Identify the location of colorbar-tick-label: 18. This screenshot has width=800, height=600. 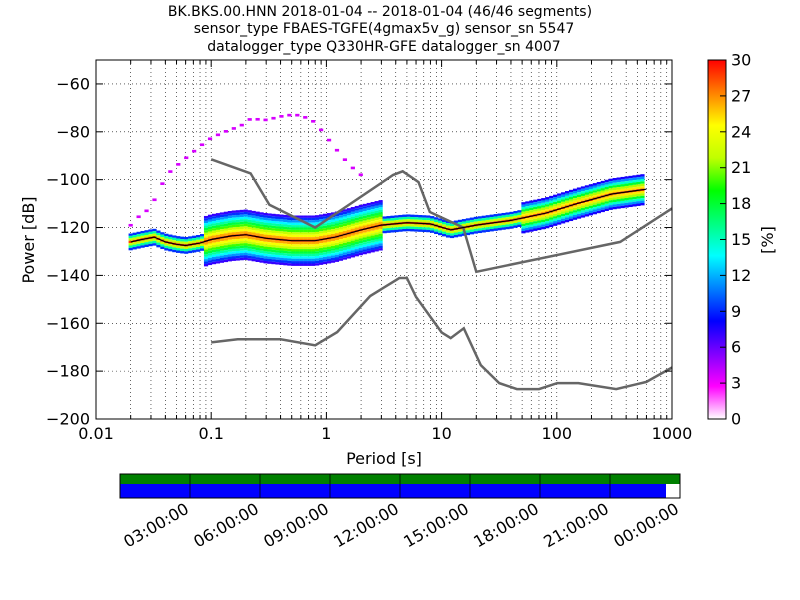
(741, 203).